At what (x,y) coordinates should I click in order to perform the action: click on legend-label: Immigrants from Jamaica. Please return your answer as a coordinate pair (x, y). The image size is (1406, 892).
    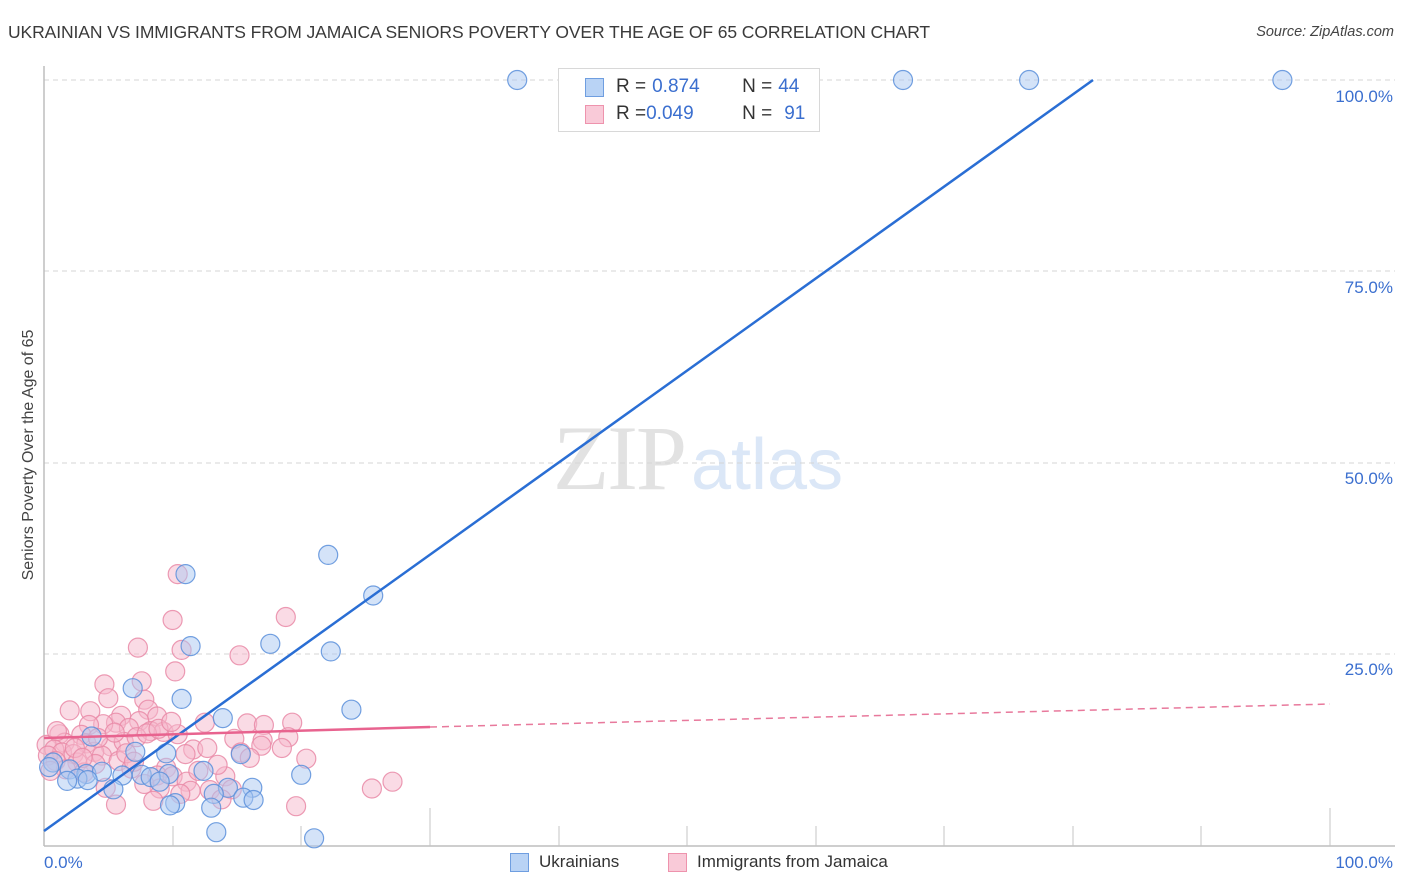
    Looking at the image, I should click on (792, 861).